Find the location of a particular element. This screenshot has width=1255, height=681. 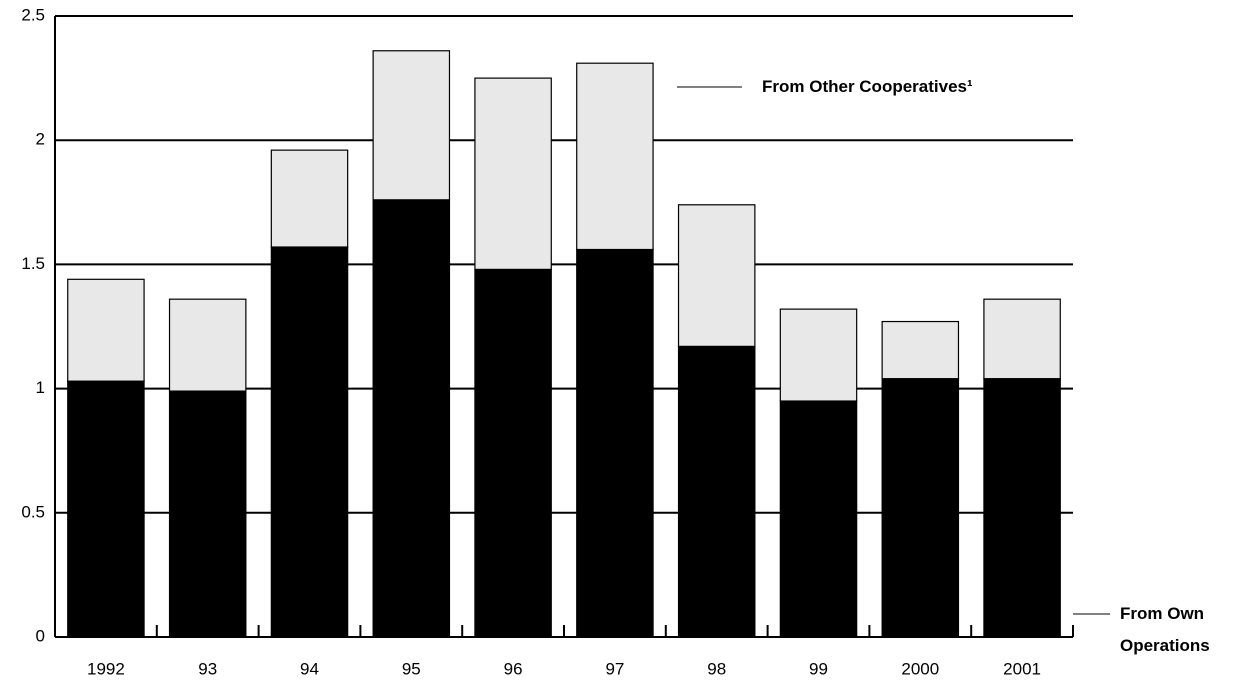

y-tick-label: 2 is located at coordinates (40, 139).